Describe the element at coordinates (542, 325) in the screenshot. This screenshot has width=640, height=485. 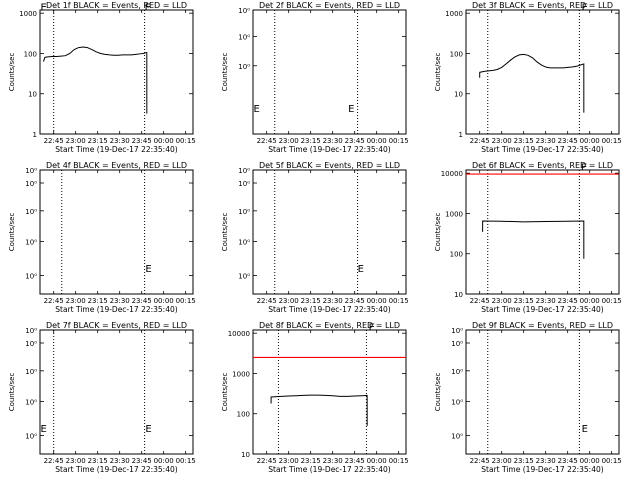
I see `panel-title: Det 9f BLACK = Events, RED = LLD` at that location.